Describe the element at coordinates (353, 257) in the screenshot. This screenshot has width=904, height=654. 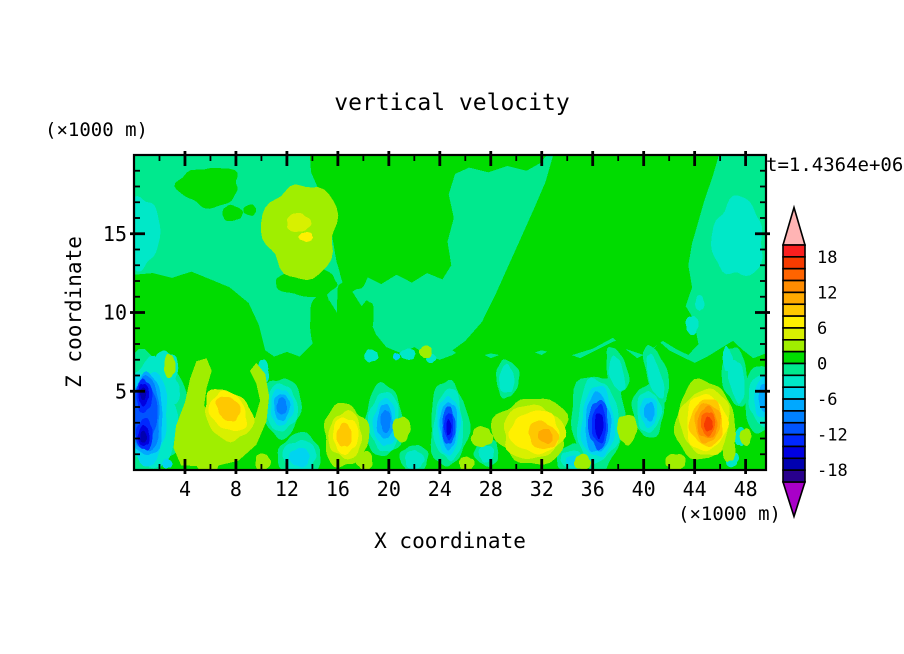
I see `green-patch-right-of-upper-updraft` at that location.